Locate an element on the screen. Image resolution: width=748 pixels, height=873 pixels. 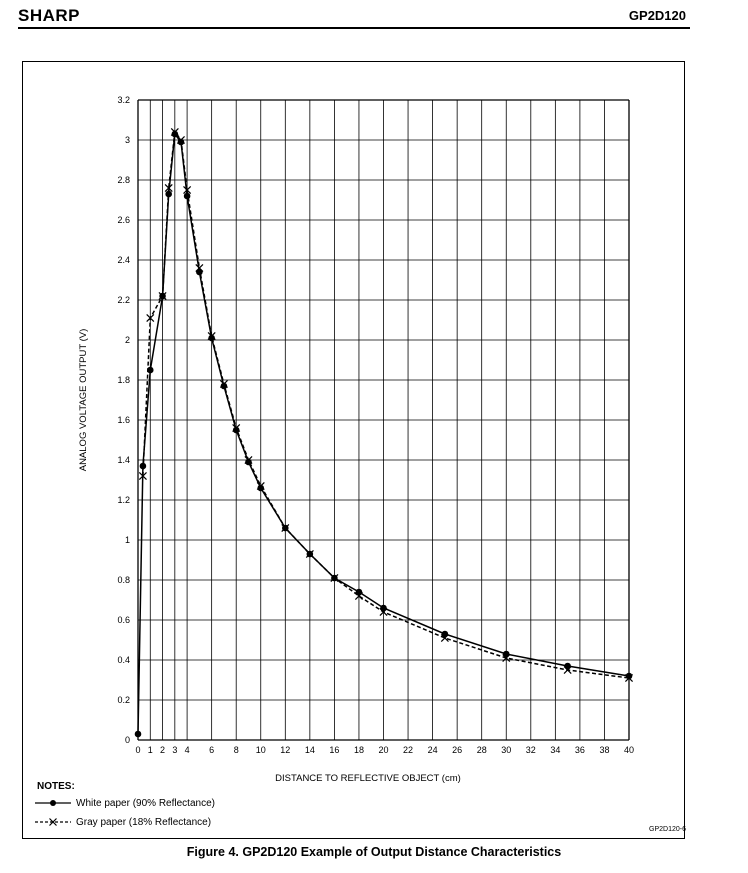
legend-white-paper: White paper (90% Reflectance) is located at coordinates (124, 803).